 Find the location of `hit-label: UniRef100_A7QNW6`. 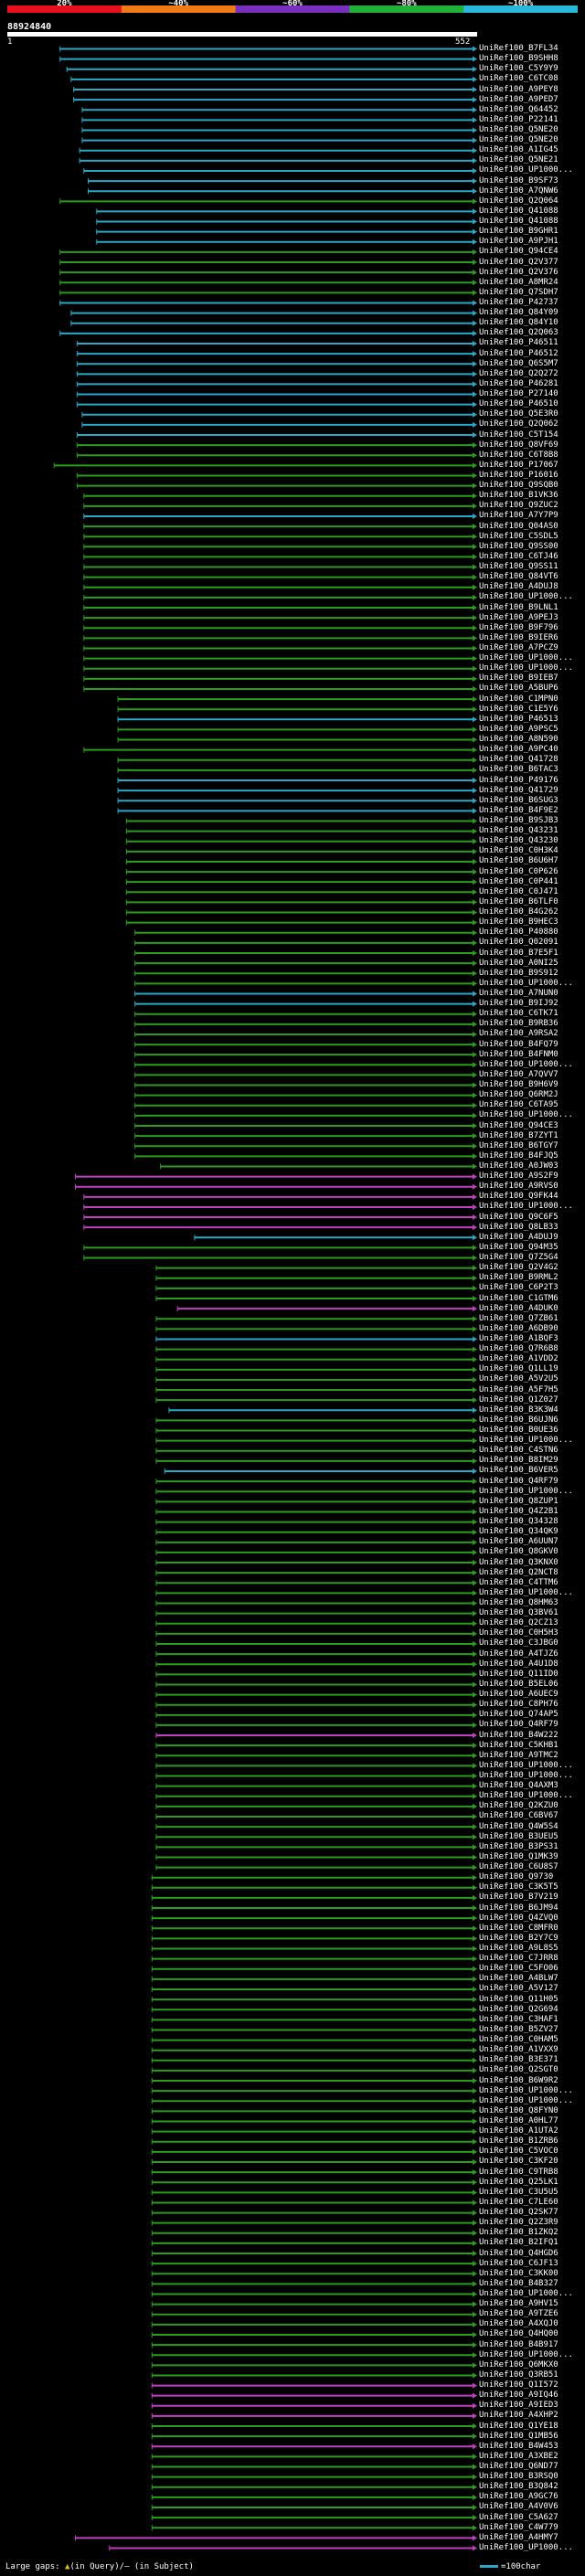

hit-label: UniRef100_A7QNW6 is located at coordinates (518, 191).